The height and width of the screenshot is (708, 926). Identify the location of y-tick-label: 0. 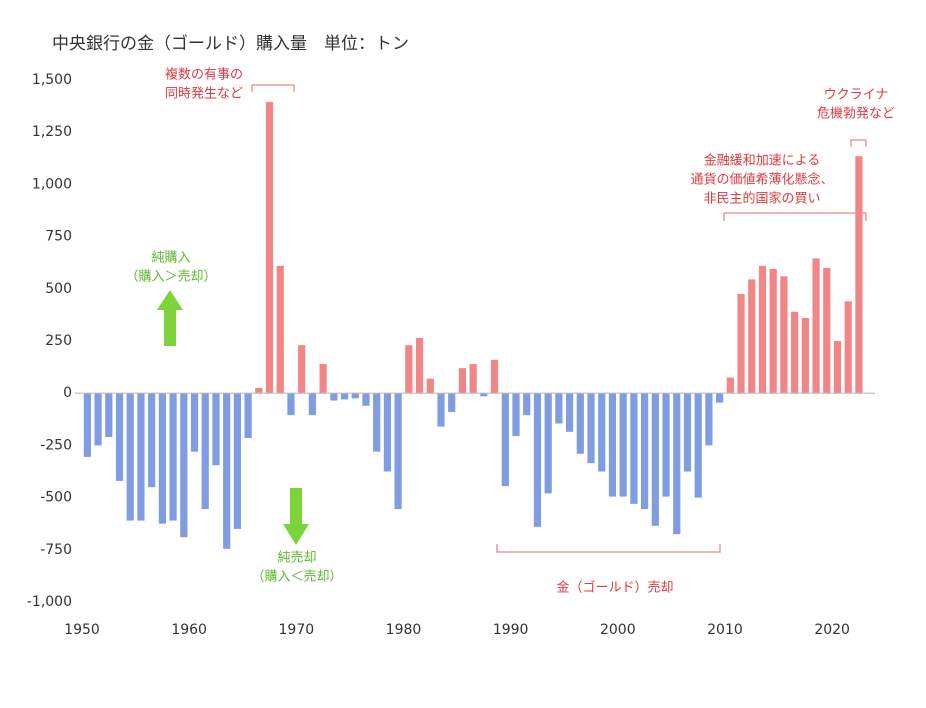
(67, 393).